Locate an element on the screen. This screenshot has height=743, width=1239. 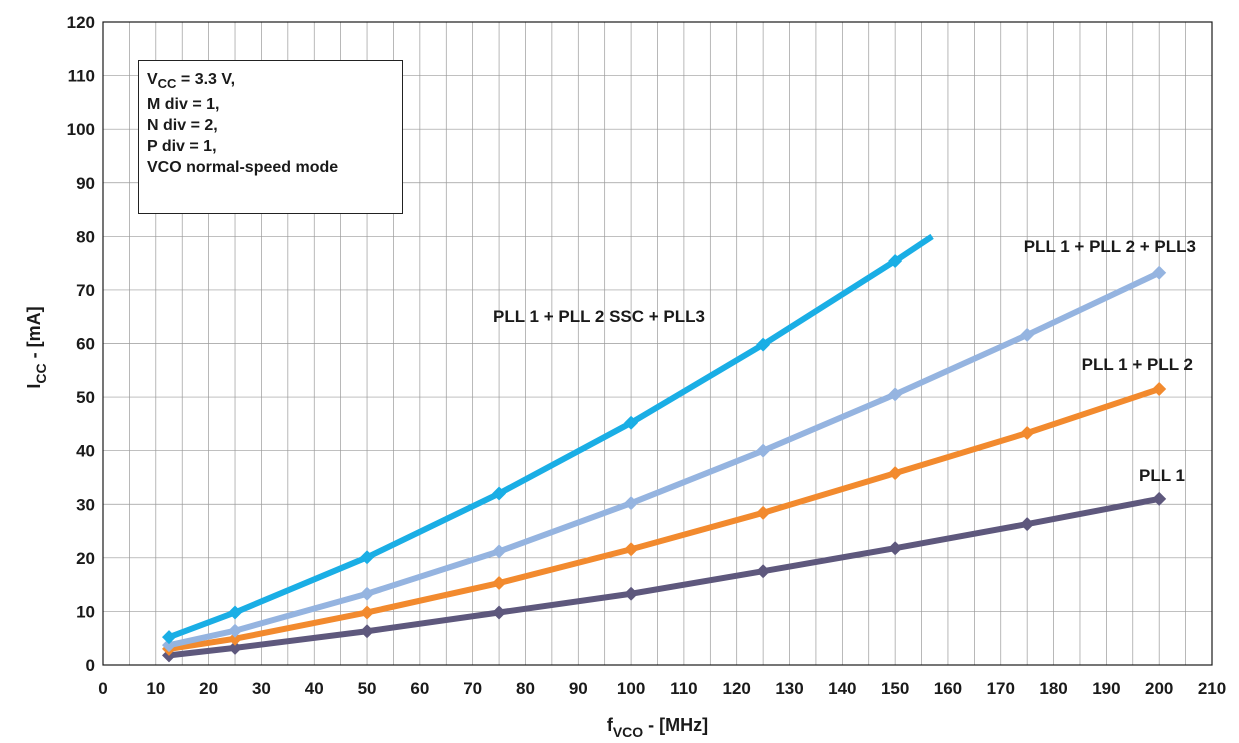
y-tick-label: 70 is located at coordinates (85, 290).